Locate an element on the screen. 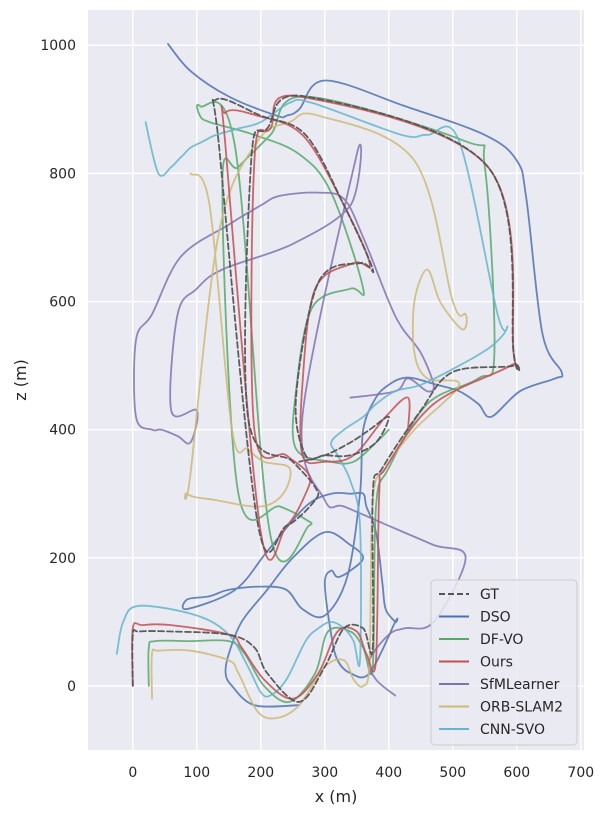 Image resolution: width=604 pixels, height=815 pixels. y-tick-label: 200 is located at coordinates (62, 559).